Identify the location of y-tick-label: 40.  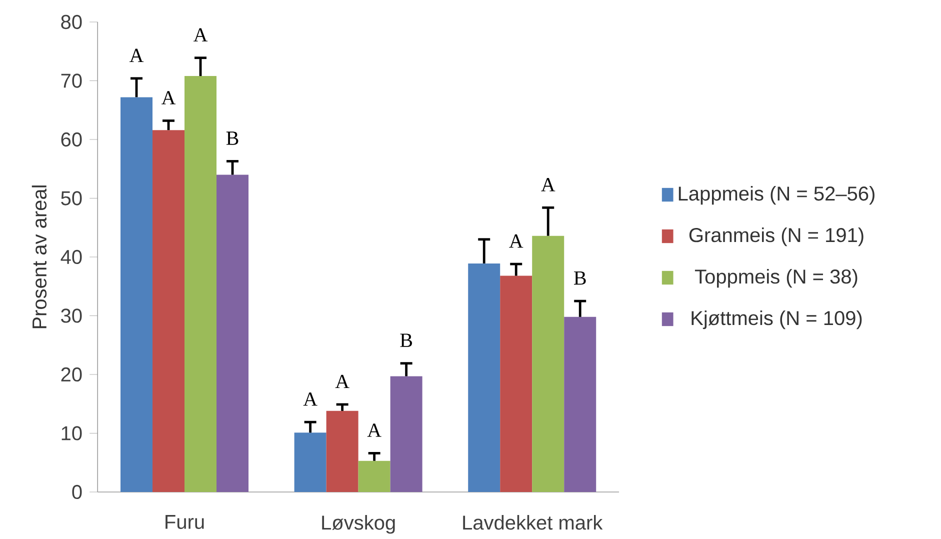
(71, 257).